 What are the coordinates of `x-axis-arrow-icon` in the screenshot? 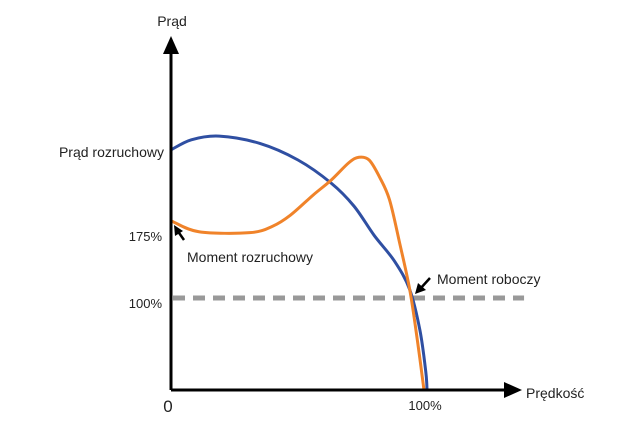 It's located at (513, 390).